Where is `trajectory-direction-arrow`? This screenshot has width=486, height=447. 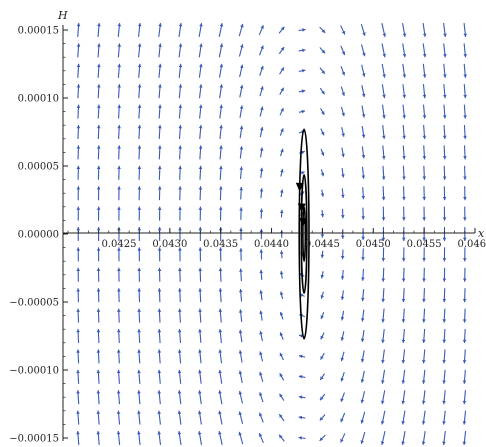 trajectory-direction-arrow is located at coordinates (299, 187).